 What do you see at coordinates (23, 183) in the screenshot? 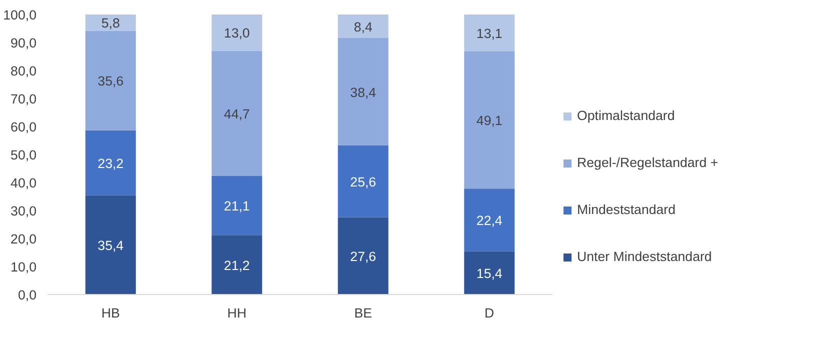
I see `y-tick-label: 40,0` at bounding box center [23, 183].